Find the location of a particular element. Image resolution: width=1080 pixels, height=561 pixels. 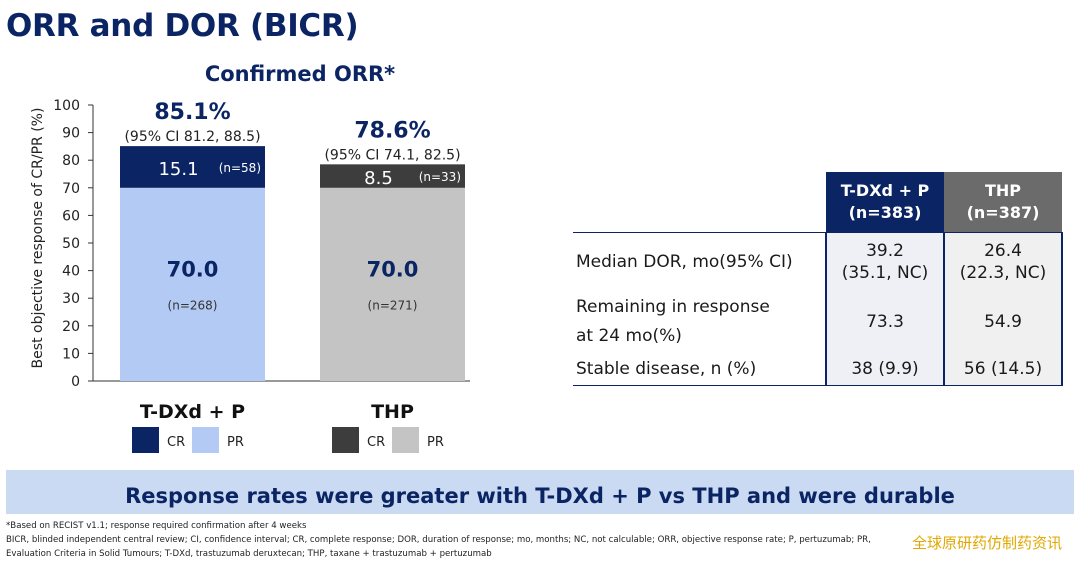

y-tick-label: 100 is located at coordinates (66, 106).